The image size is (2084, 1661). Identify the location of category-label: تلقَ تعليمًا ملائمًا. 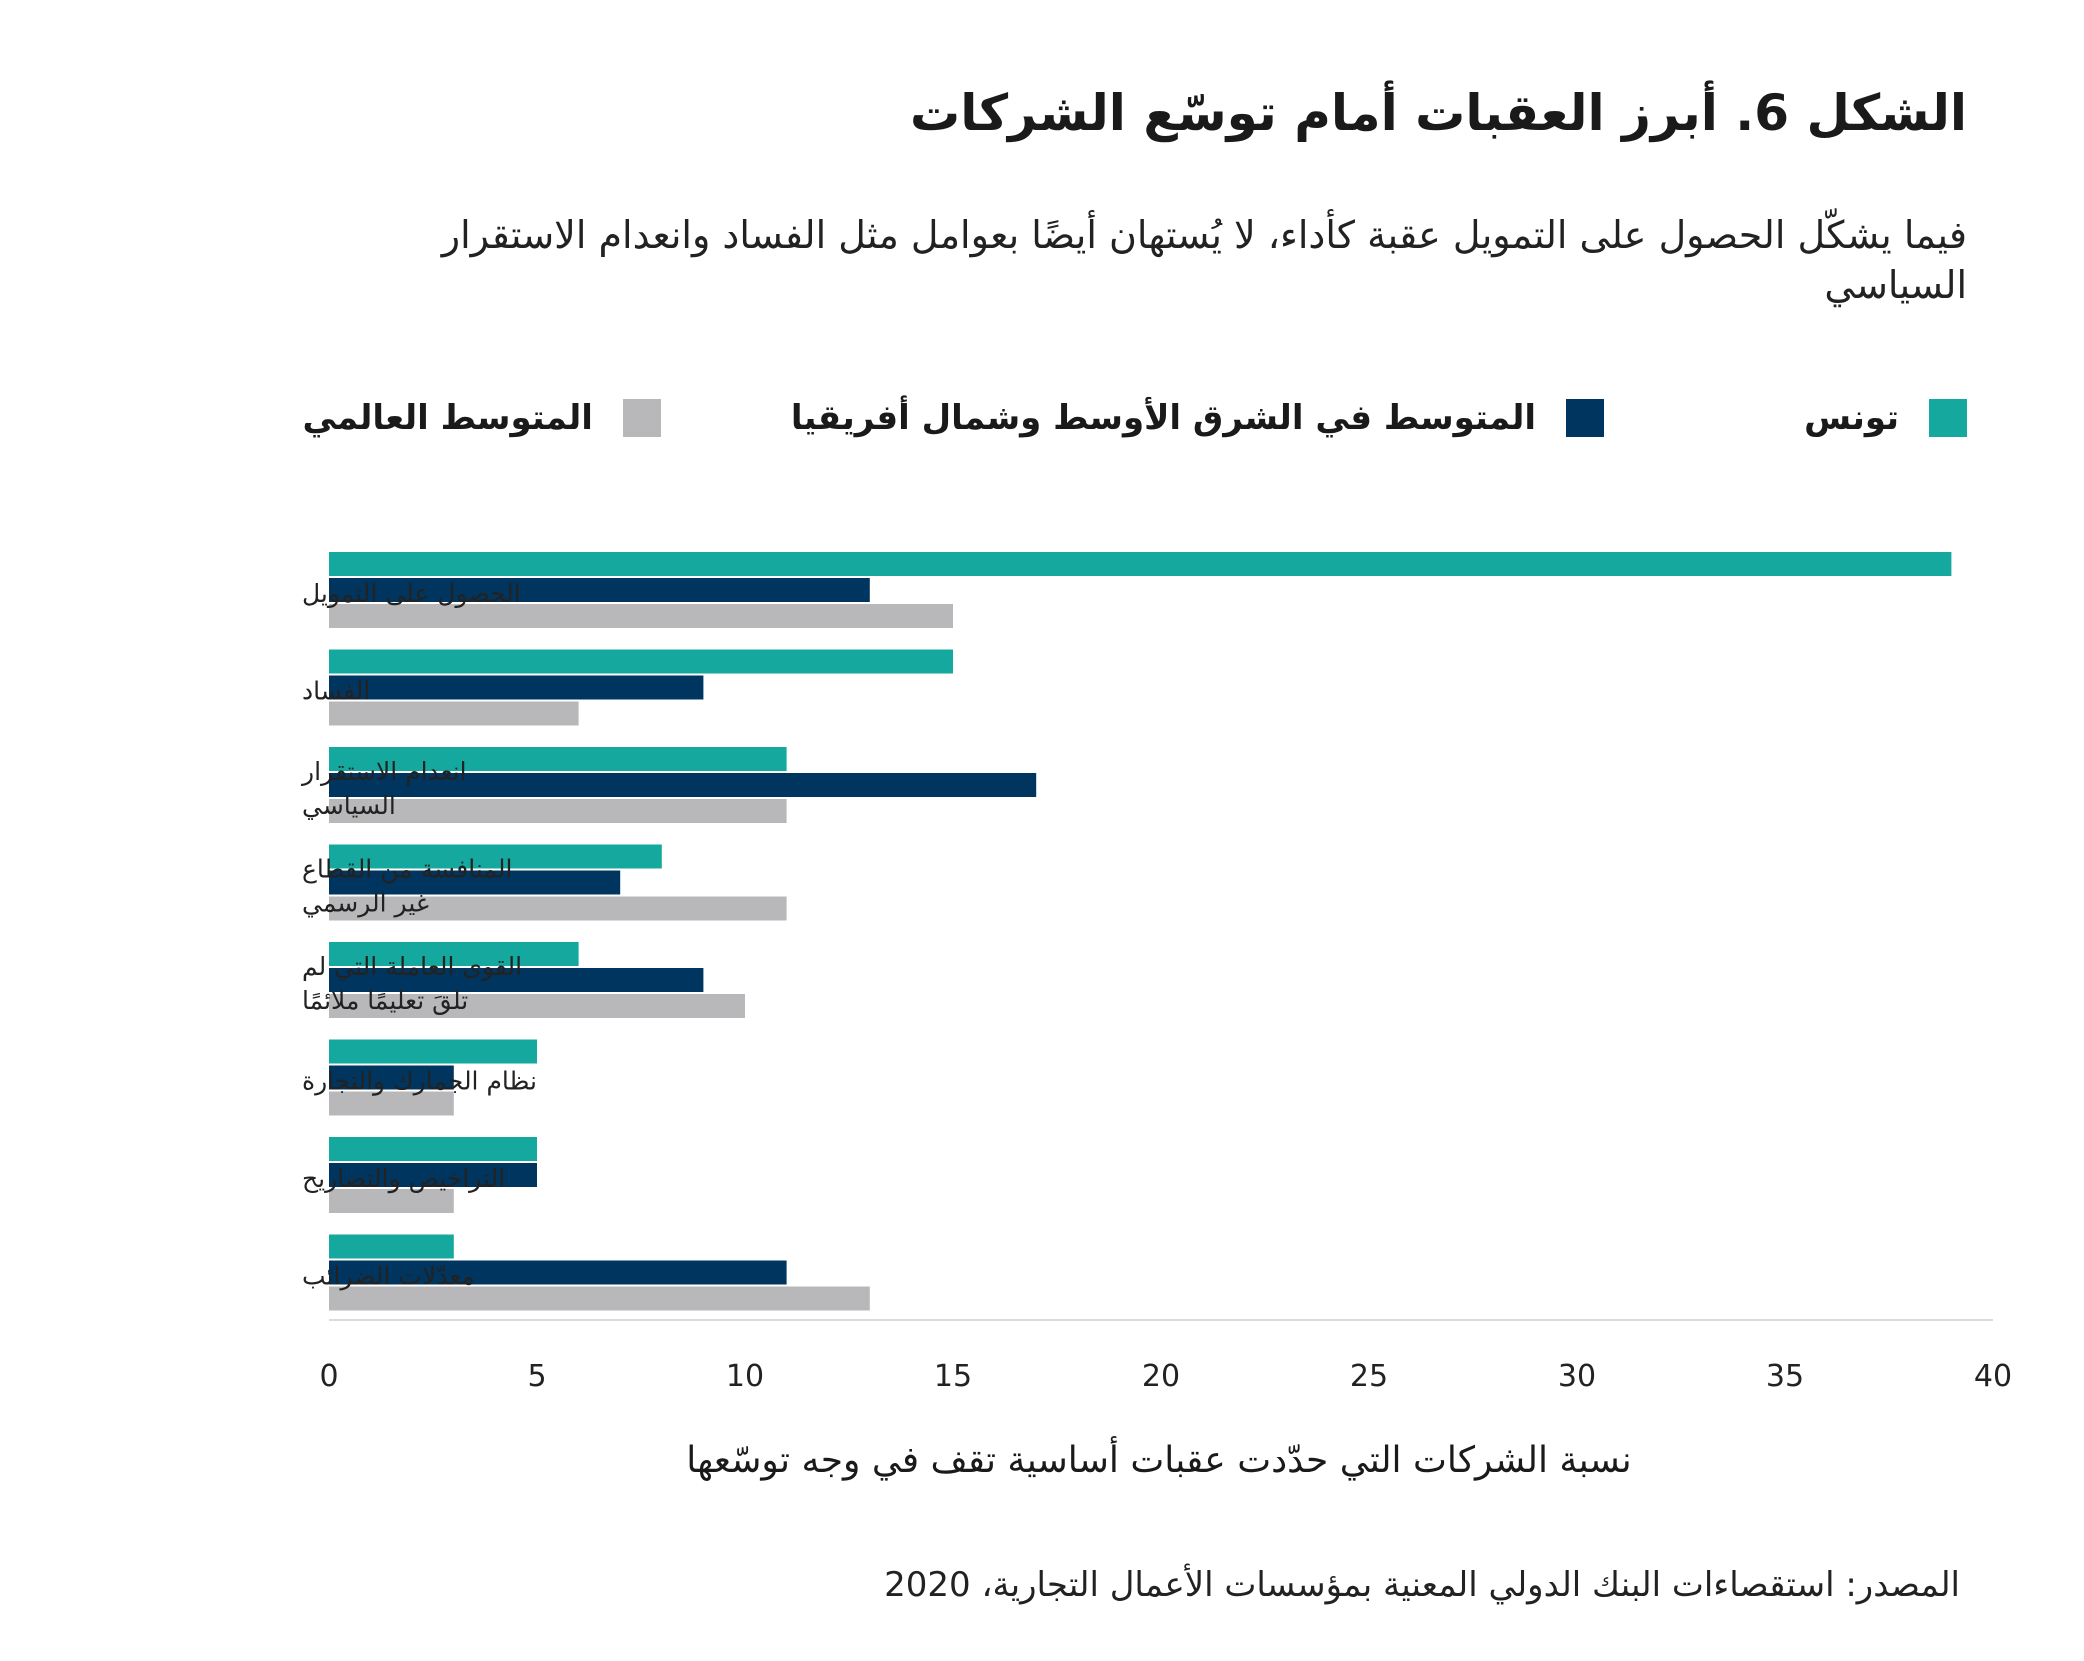
(385, 1000).